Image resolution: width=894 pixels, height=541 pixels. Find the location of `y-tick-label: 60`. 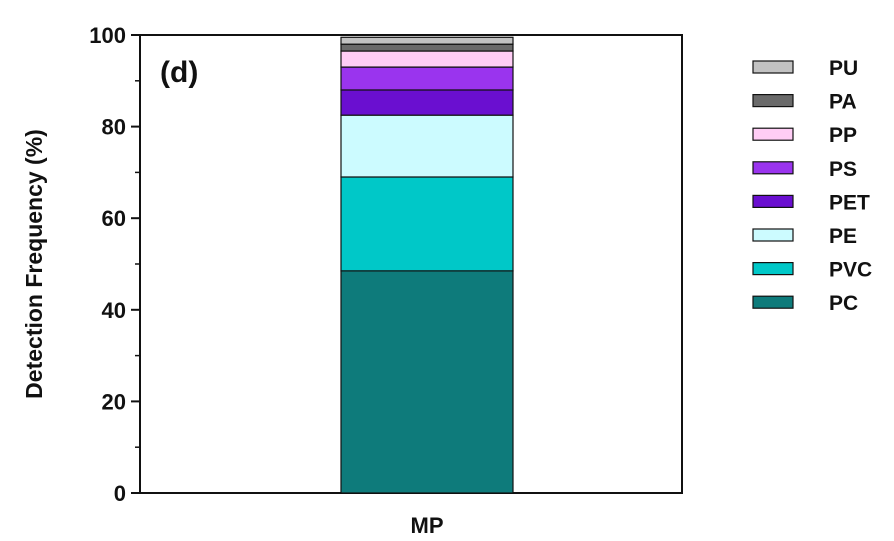

y-tick-label: 60 is located at coordinates (114, 218).